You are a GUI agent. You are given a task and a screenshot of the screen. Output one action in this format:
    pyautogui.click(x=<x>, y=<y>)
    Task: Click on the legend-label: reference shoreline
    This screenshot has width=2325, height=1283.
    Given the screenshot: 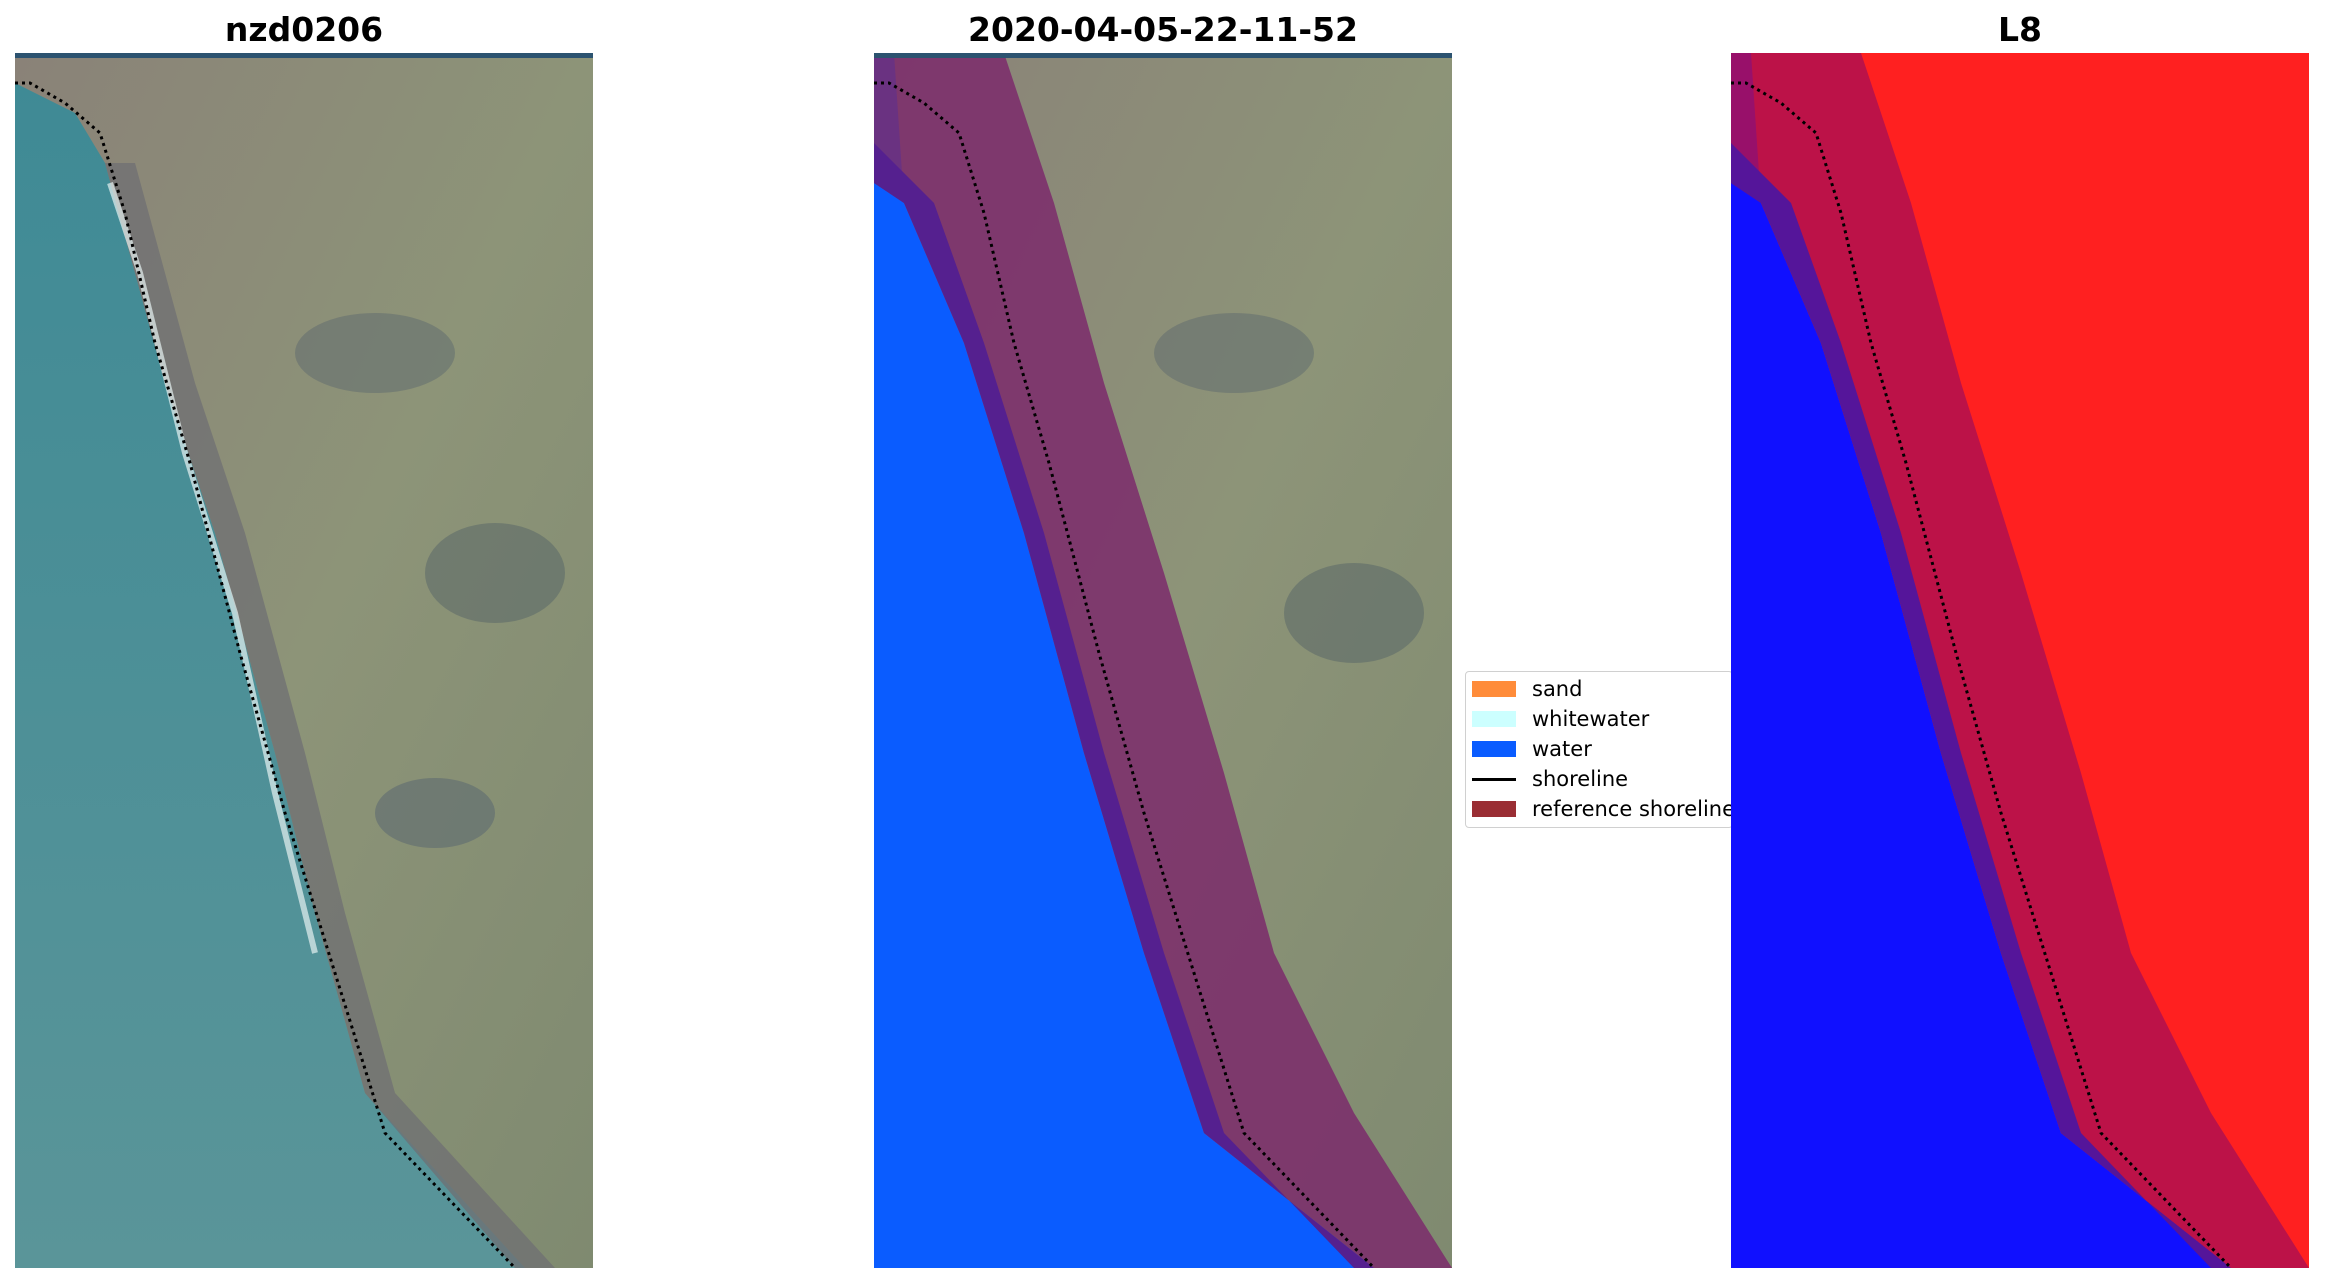 What is the action you would take?
    pyautogui.click(x=1634, y=809)
    